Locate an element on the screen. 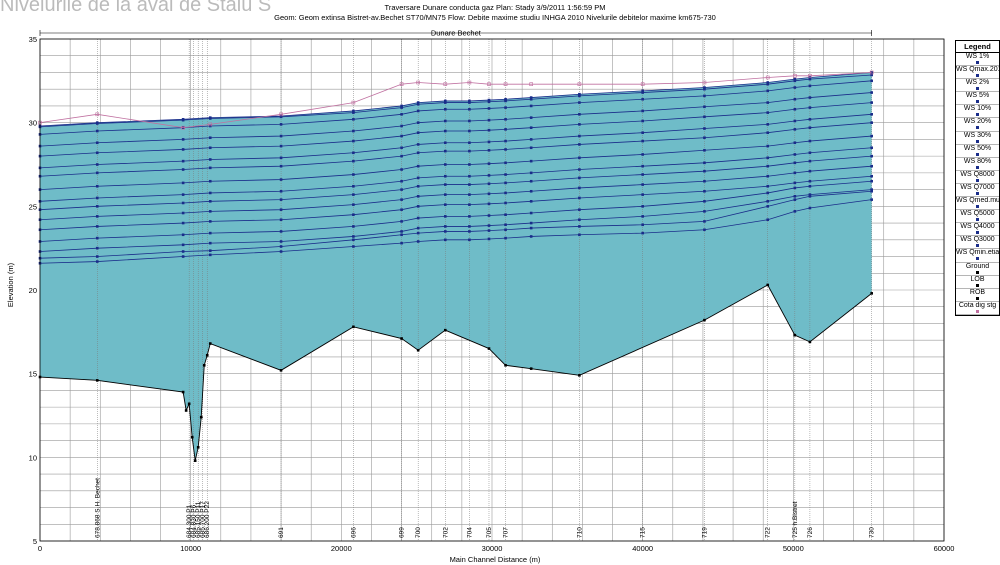 Image resolution: width=1000 pixels, height=565 pixels. y-tick-label: 25 is located at coordinates (33, 206).